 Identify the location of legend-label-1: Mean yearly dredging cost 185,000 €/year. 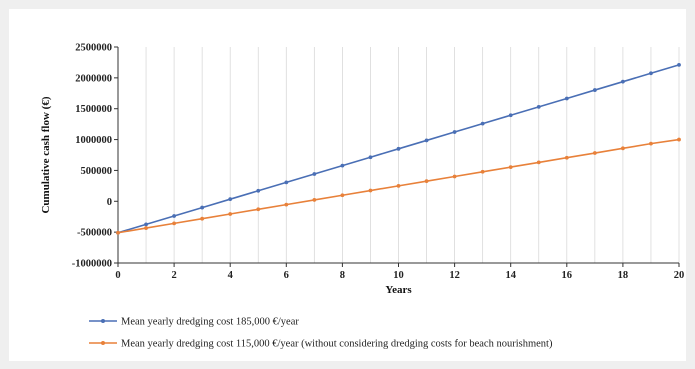
(210, 322).